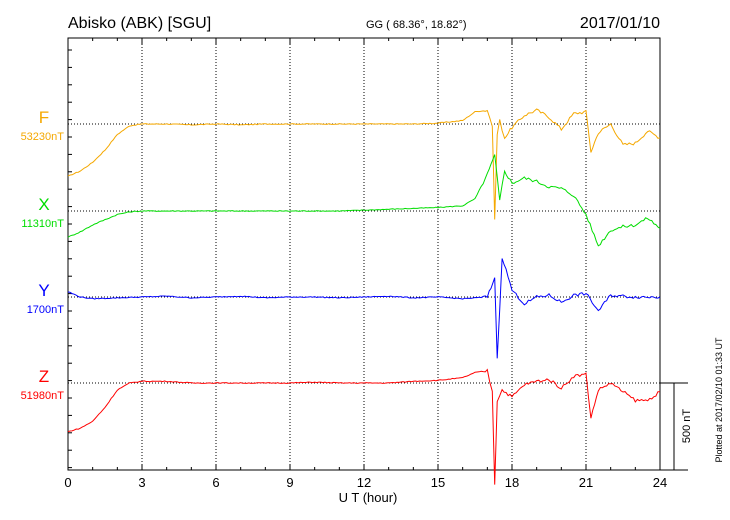 The height and width of the screenshot is (520, 730). What do you see at coordinates (364, 482) in the screenshot?
I see `x-tick-label: 12` at bounding box center [364, 482].